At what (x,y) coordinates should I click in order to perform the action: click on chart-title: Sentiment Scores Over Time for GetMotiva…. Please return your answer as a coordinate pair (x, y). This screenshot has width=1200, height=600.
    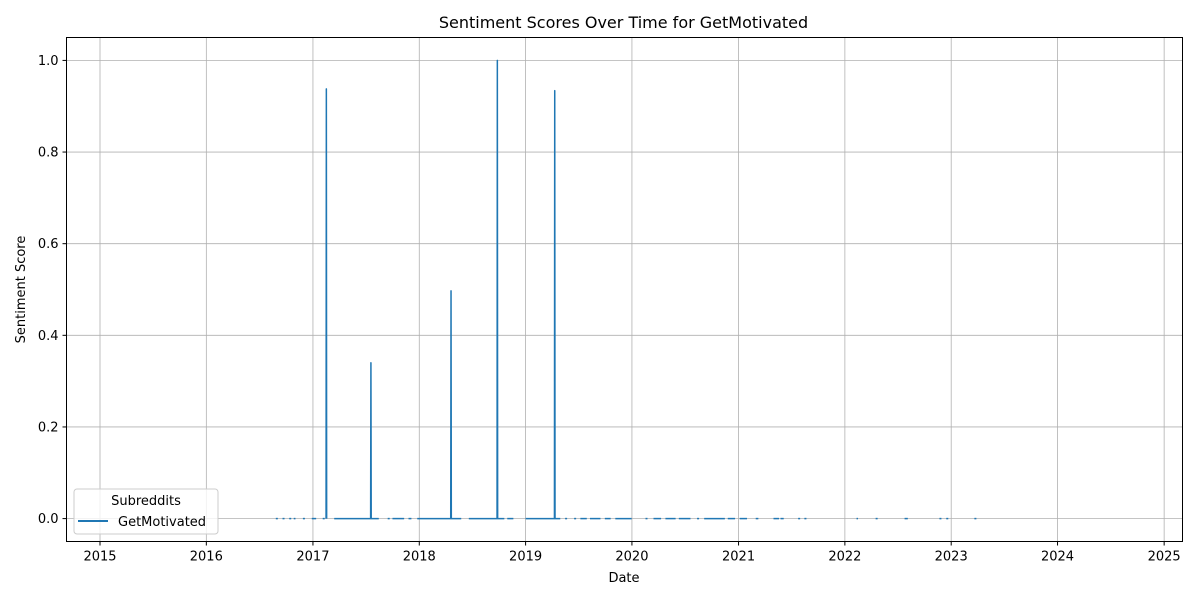
    Looking at the image, I should click on (623, 22).